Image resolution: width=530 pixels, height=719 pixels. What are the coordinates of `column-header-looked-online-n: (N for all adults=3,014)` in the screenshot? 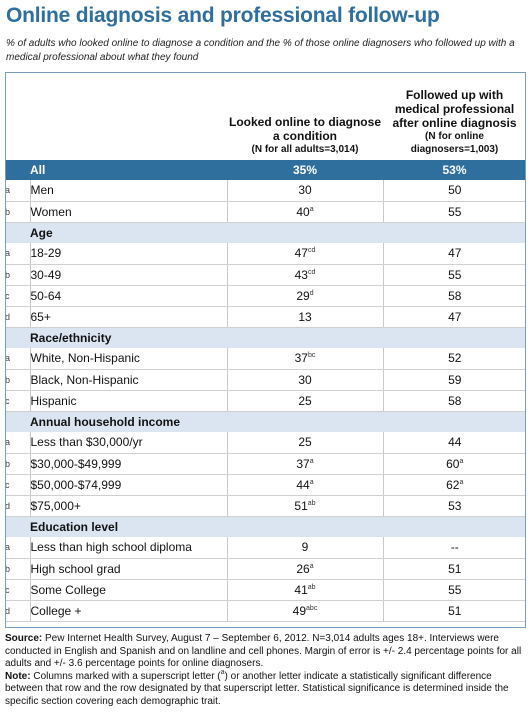 It's located at (305, 149).